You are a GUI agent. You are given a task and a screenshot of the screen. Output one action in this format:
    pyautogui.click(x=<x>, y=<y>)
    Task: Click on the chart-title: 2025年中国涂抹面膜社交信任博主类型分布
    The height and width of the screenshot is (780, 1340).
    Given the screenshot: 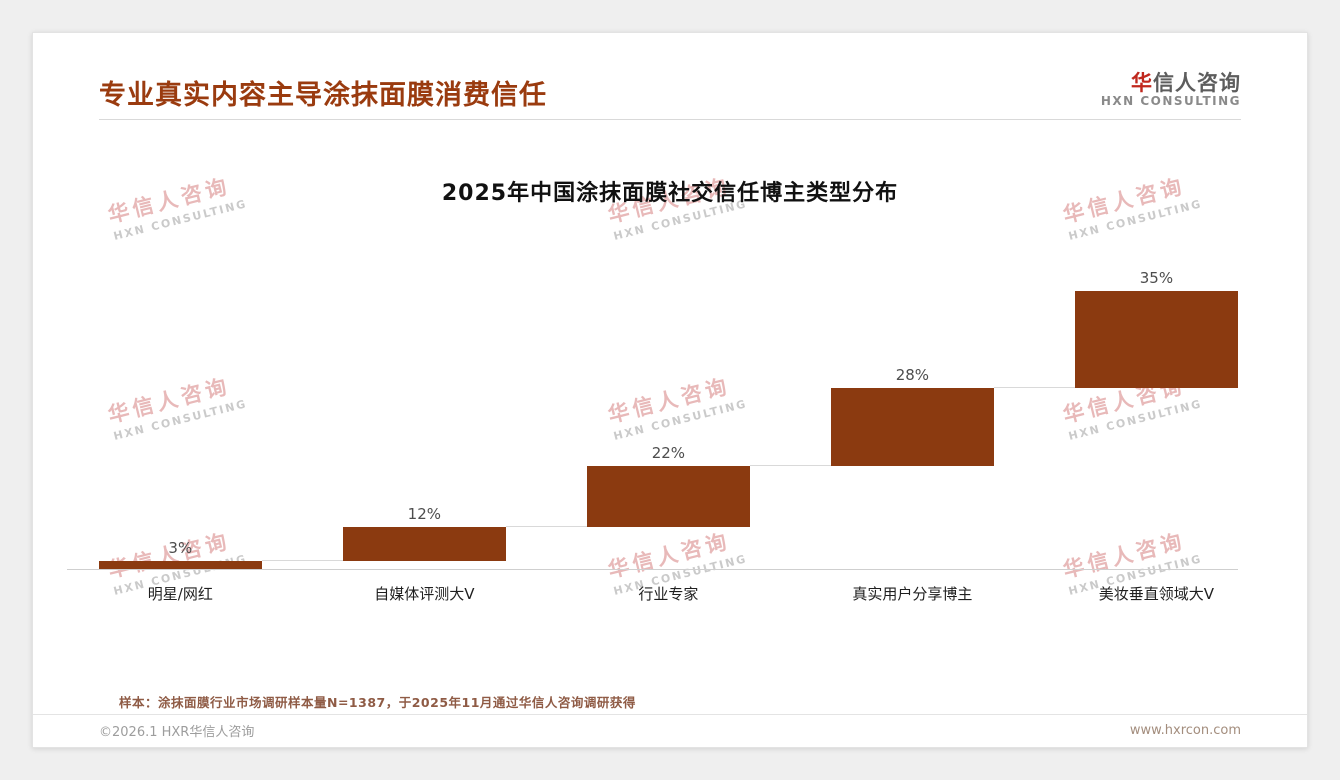 What is the action you would take?
    pyautogui.click(x=670, y=193)
    